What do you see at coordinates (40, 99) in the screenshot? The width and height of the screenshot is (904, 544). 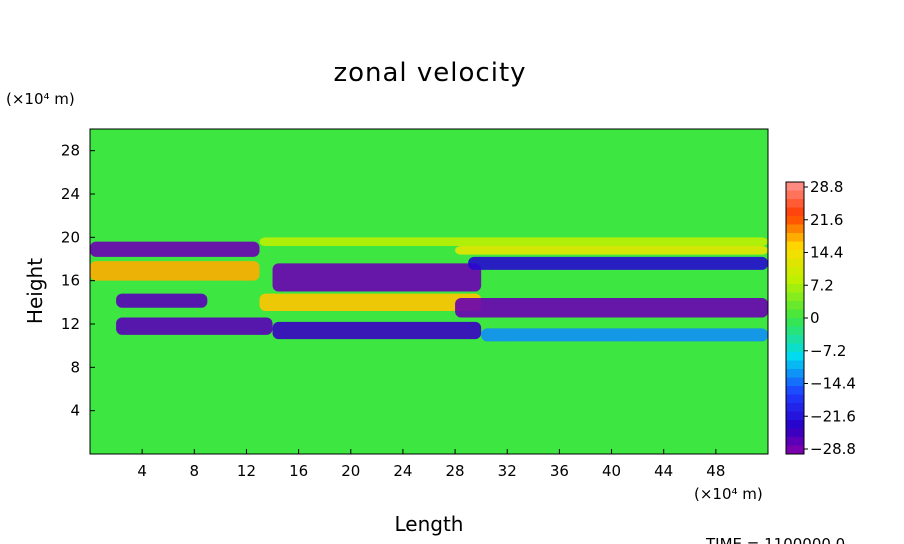 I see `y-axis-unit: (×10⁴ m)` at bounding box center [40, 99].